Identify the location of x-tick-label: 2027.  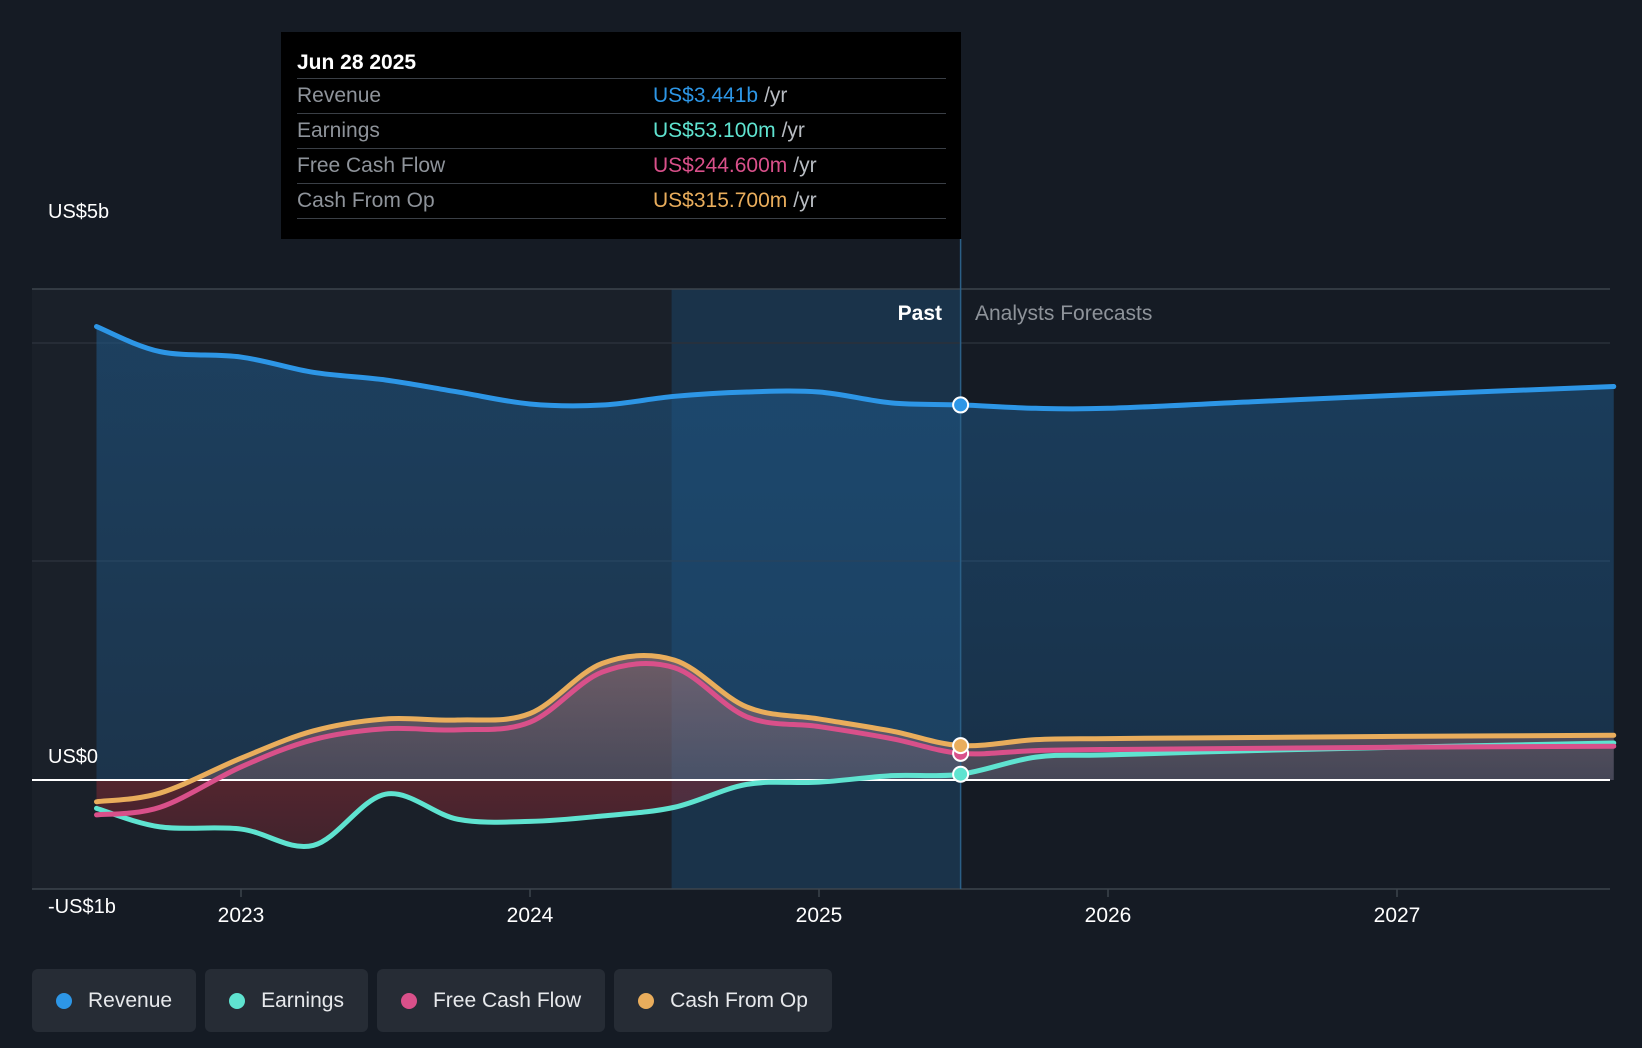
(1397, 915).